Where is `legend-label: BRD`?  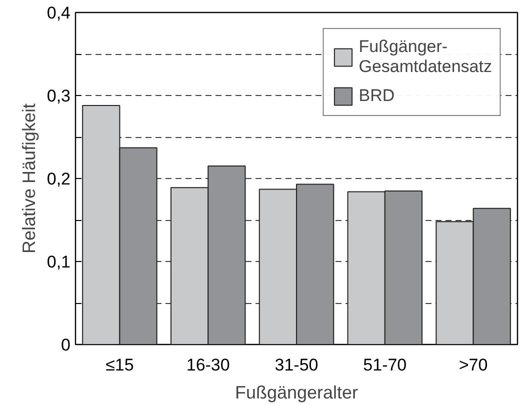
legend-label: BRD is located at coordinates (376, 96).